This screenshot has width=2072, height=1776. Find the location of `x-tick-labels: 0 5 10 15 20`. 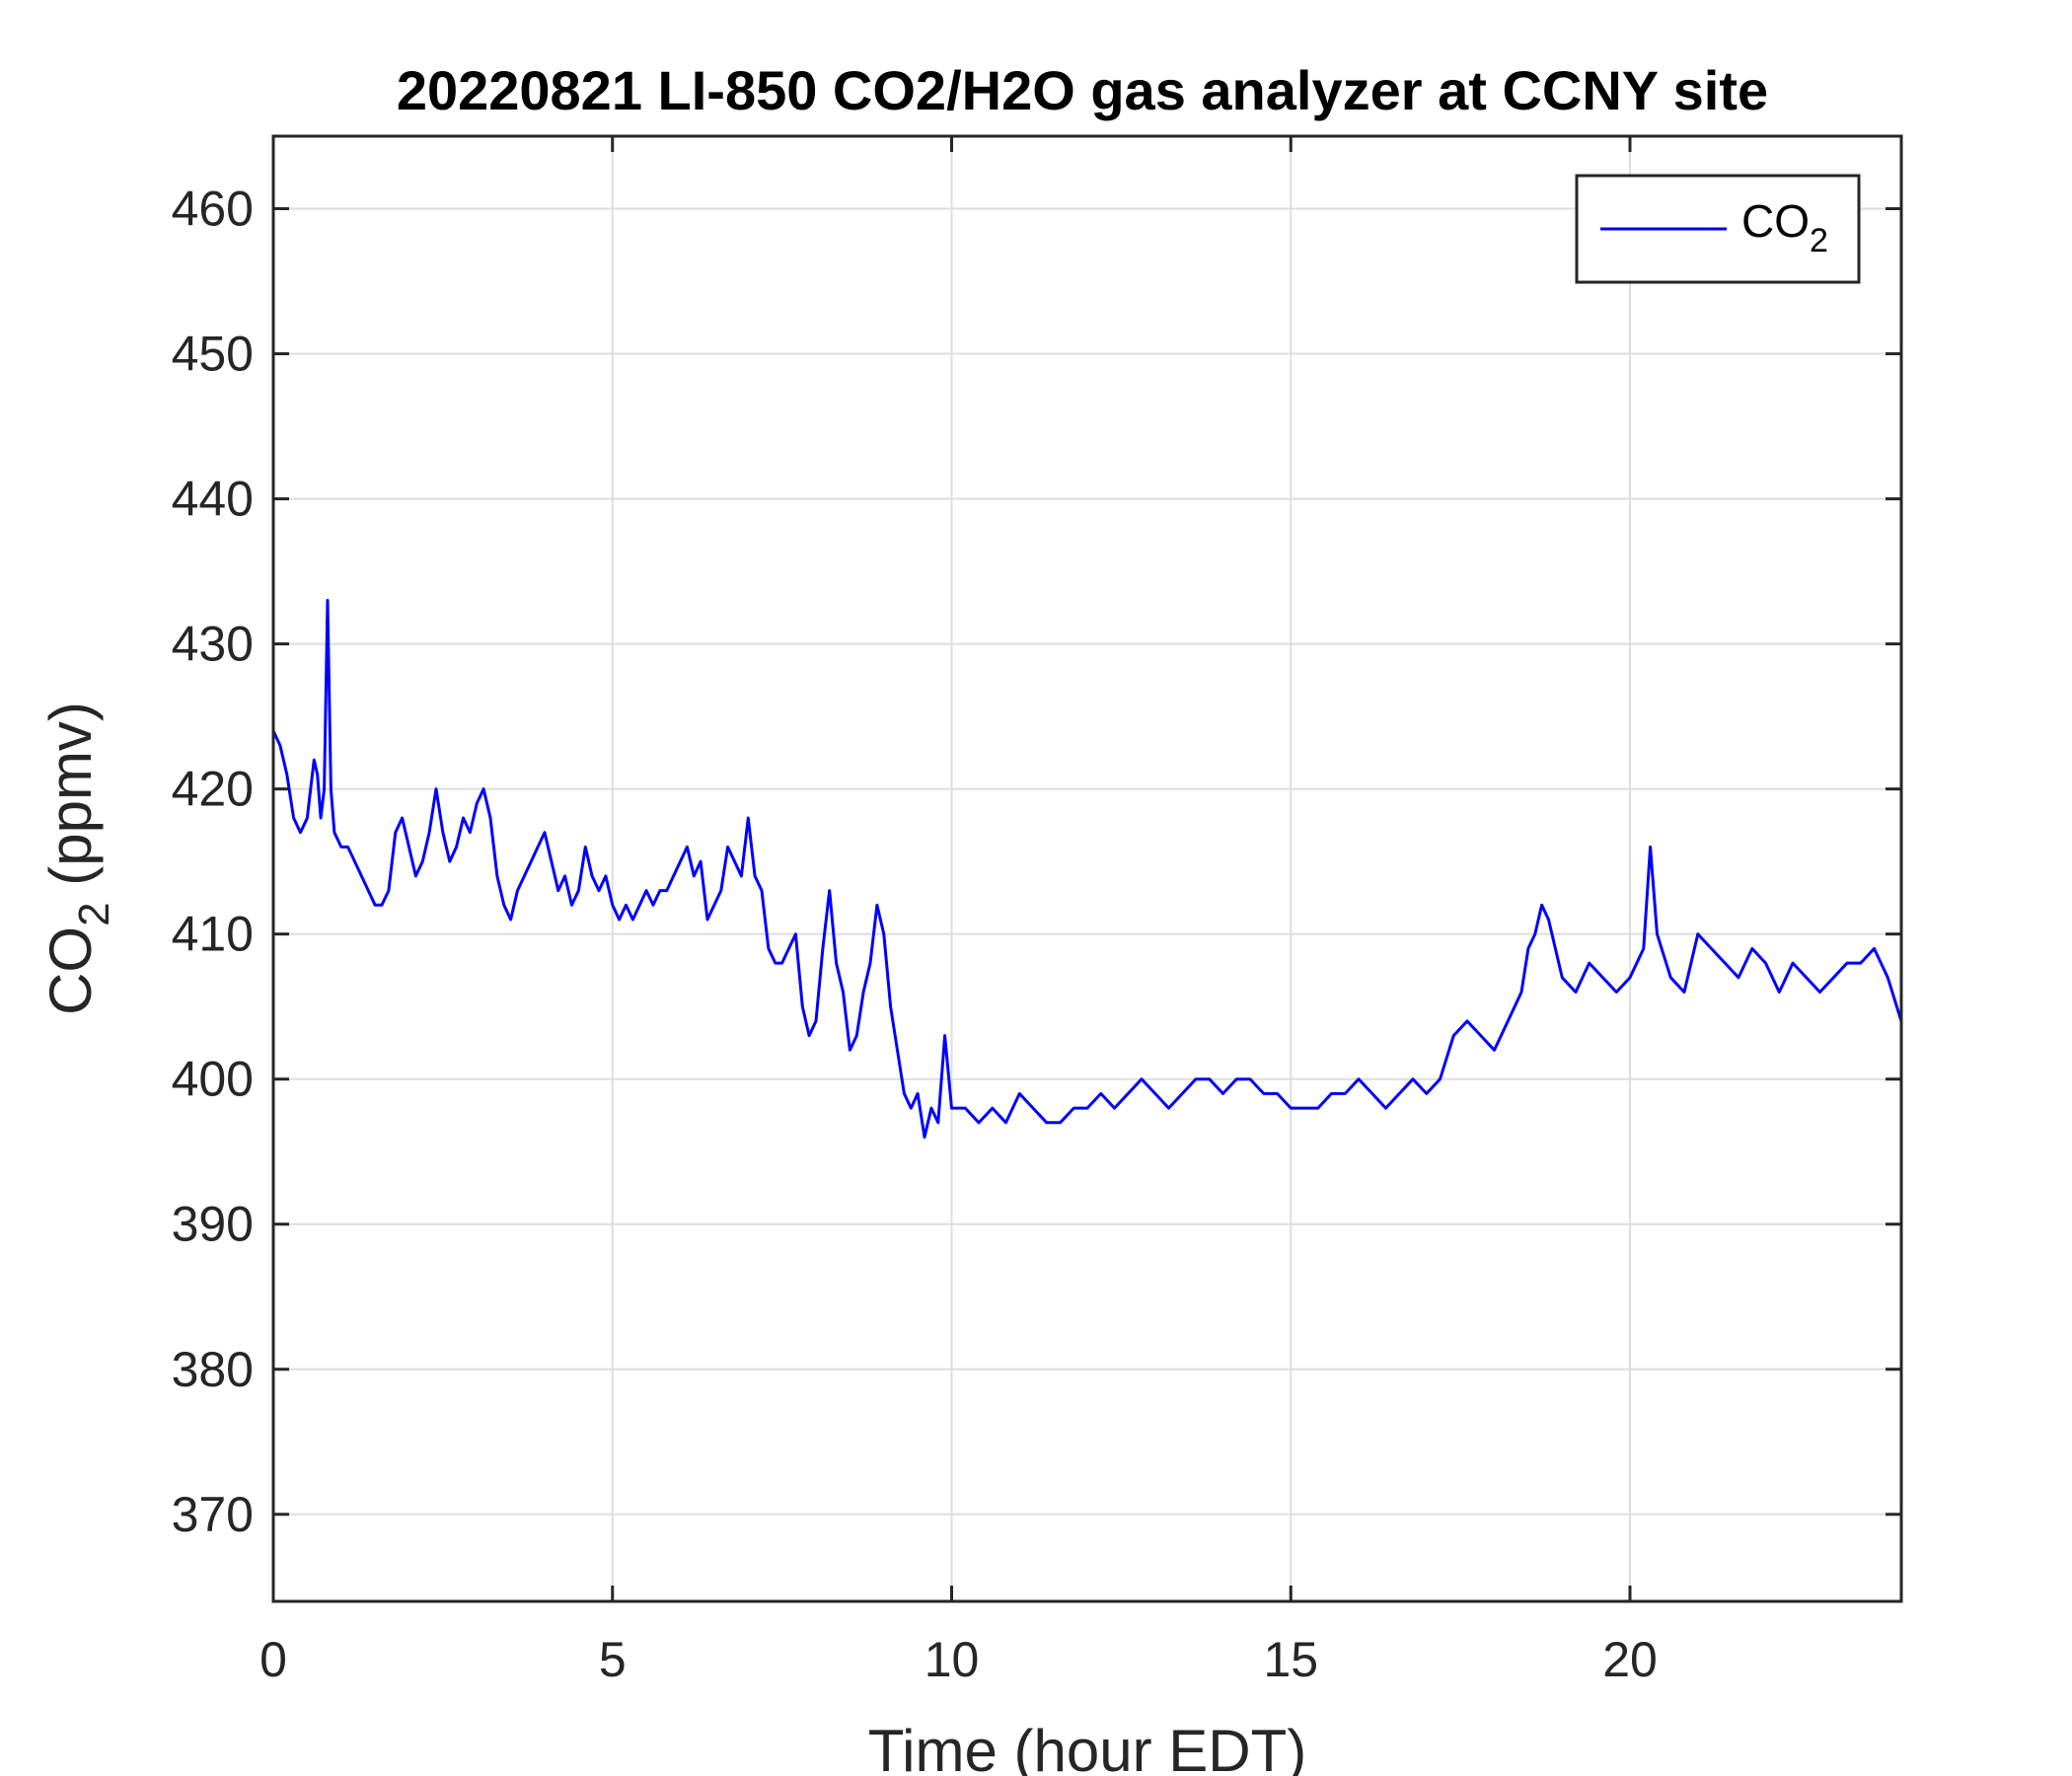

x-tick-labels: 0 5 10 15 20 is located at coordinates (959, 1660).